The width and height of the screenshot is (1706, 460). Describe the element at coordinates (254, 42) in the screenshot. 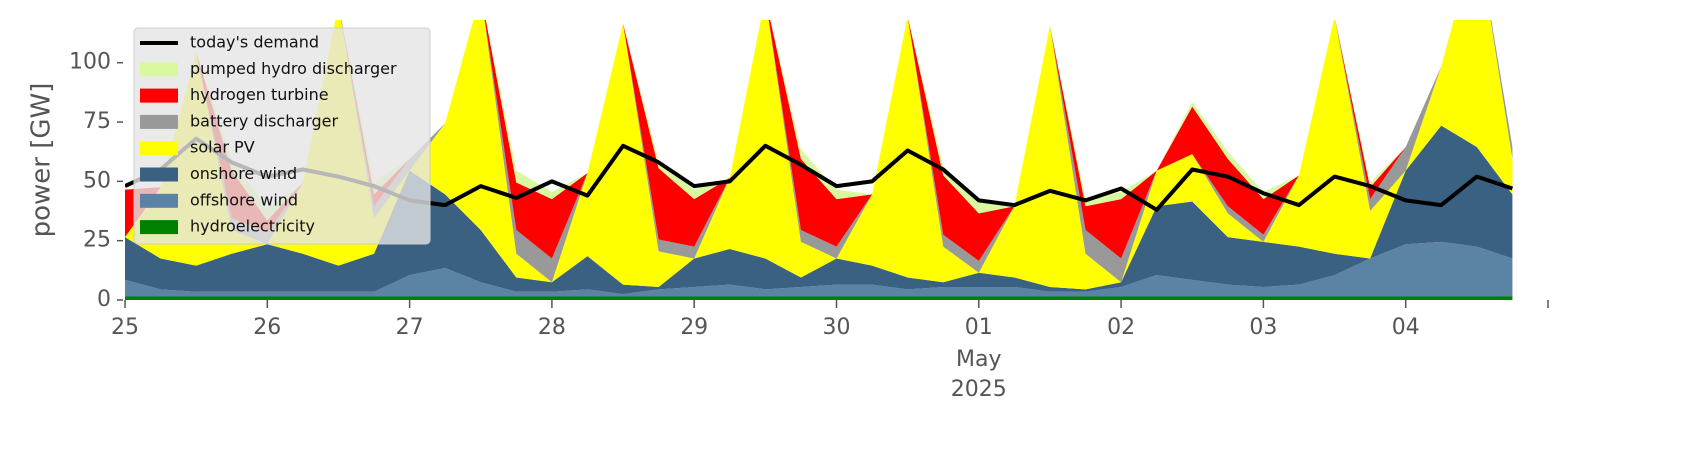

I see `legend-label: today's demand` at that location.